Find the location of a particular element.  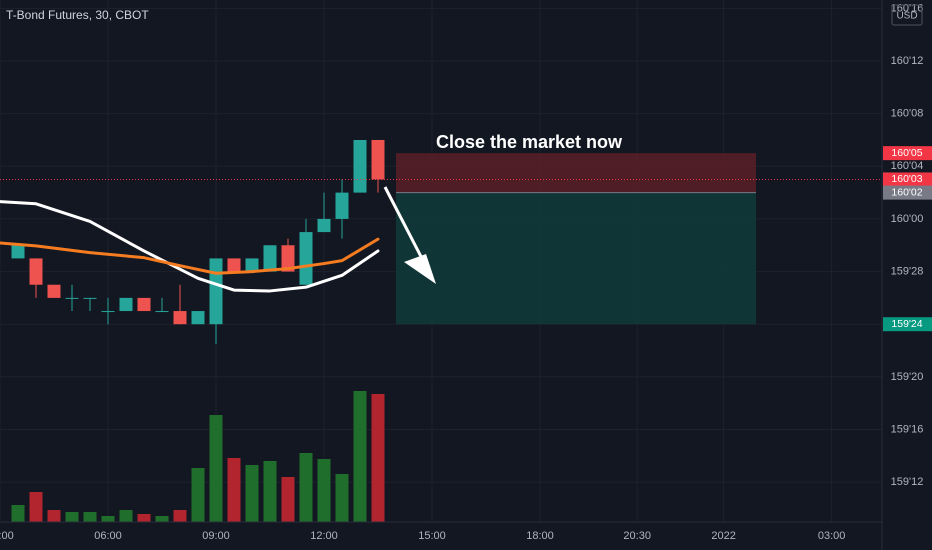

currency: USD is located at coordinates (906, 16).